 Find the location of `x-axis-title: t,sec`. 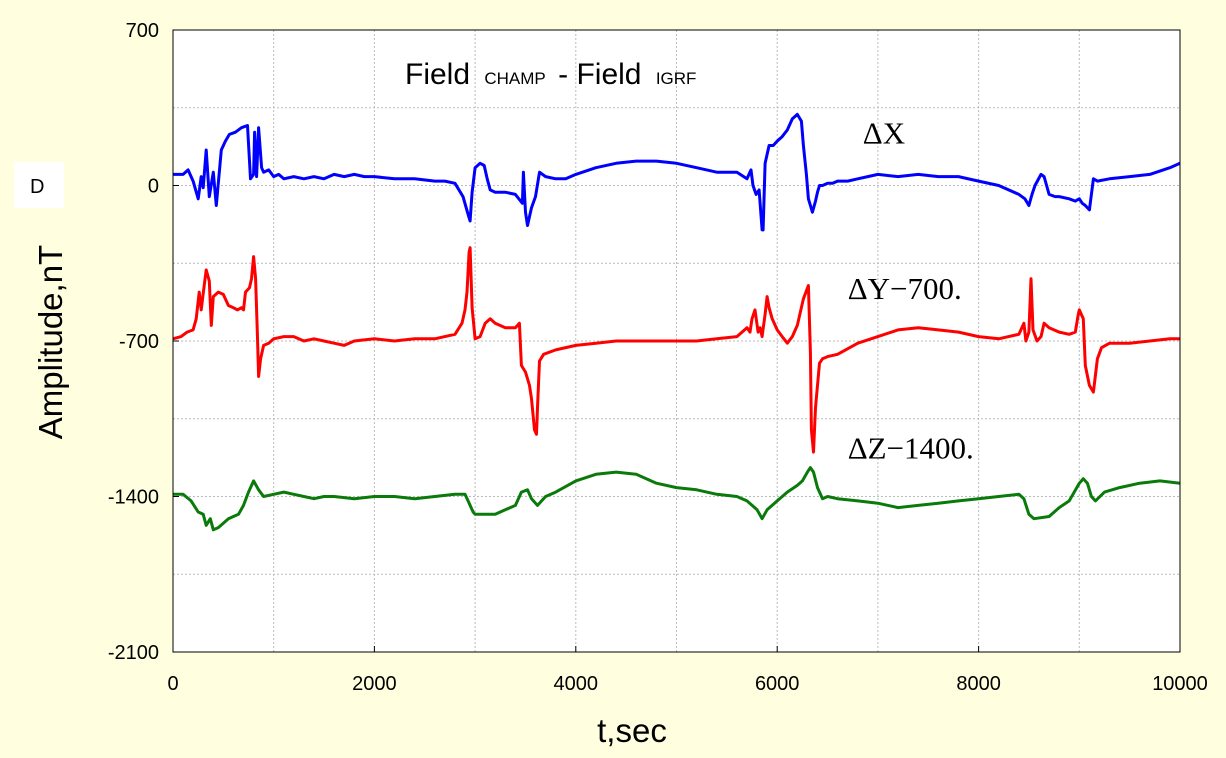

x-axis-title: t,sec is located at coordinates (632, 730).